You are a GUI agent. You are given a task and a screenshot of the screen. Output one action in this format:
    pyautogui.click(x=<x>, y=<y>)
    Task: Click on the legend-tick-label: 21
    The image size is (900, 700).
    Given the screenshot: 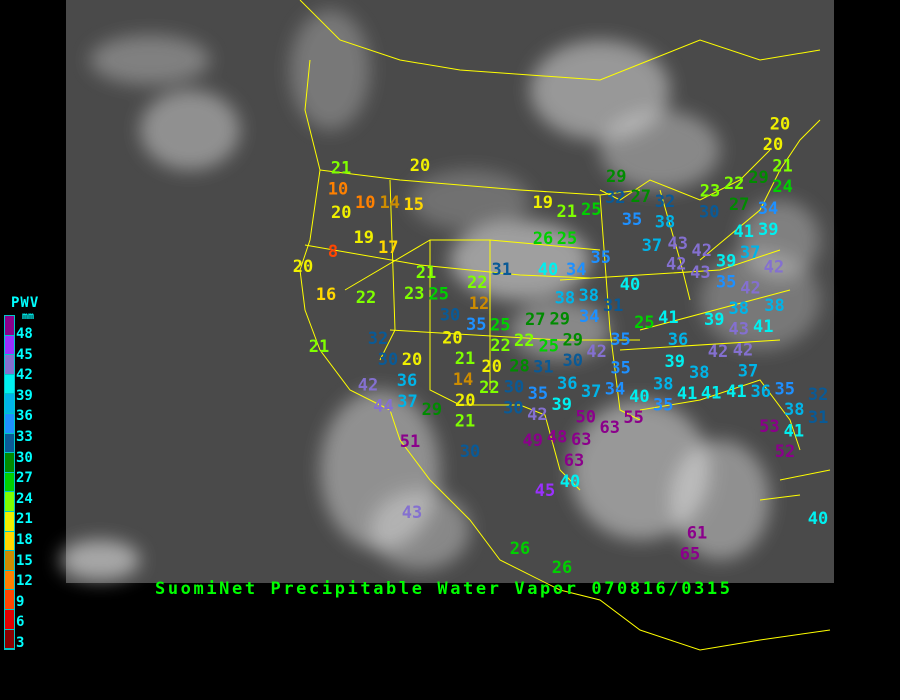 What is the action you would take?
    pyautogui.click(x=24, y=519)
    